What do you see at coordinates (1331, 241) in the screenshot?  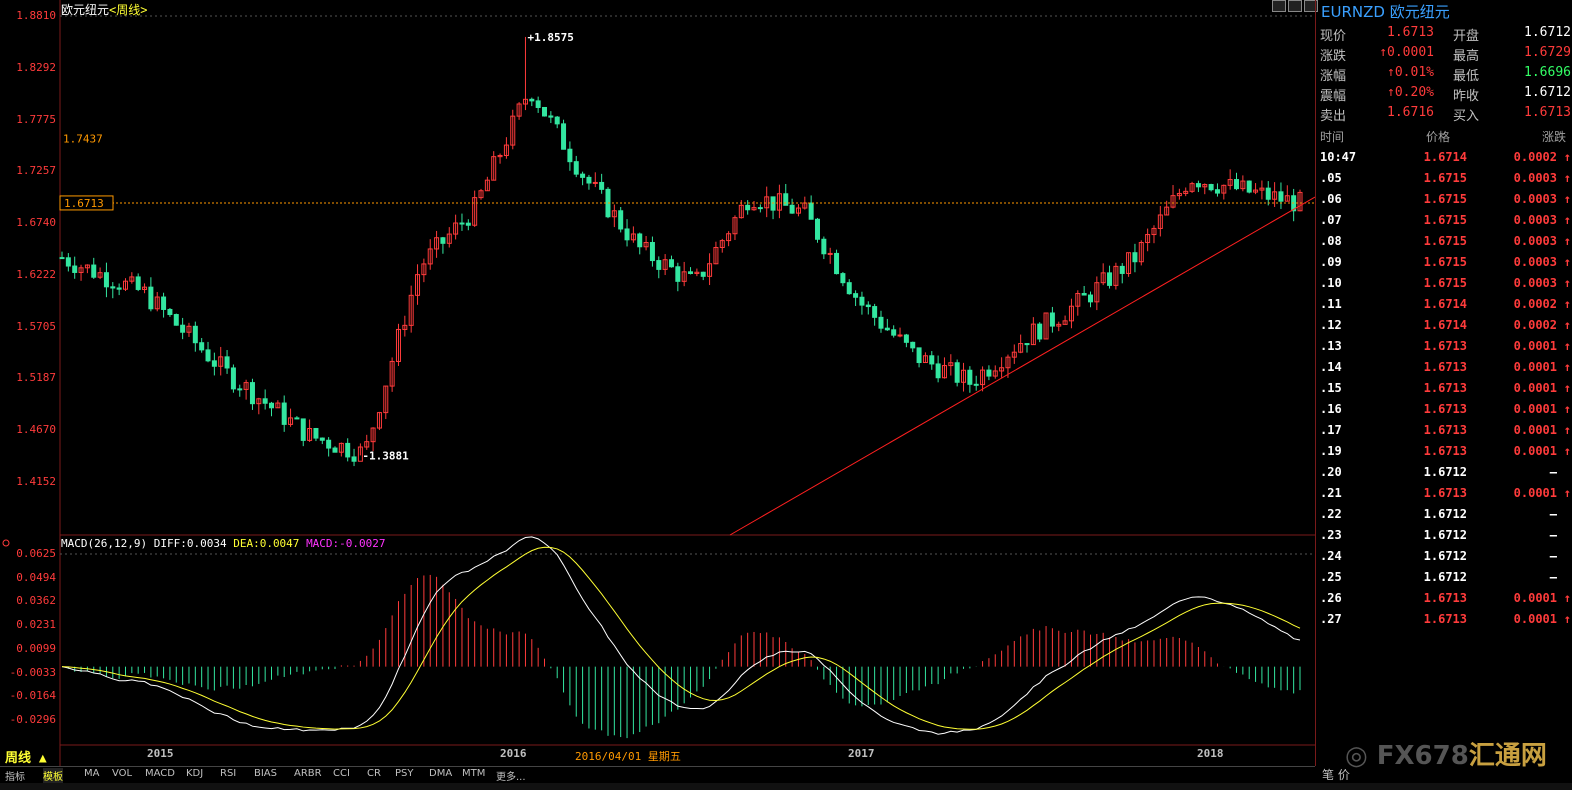 I see `tick-time: .08` at bounding box center [1331, 241].